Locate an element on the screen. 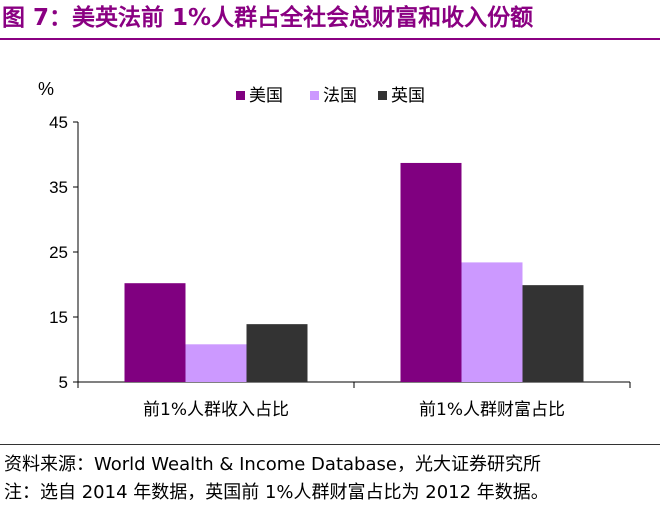 This screenshot has height=511, width=660. y-tick-label: 35 is located at coordinates (58, 187).